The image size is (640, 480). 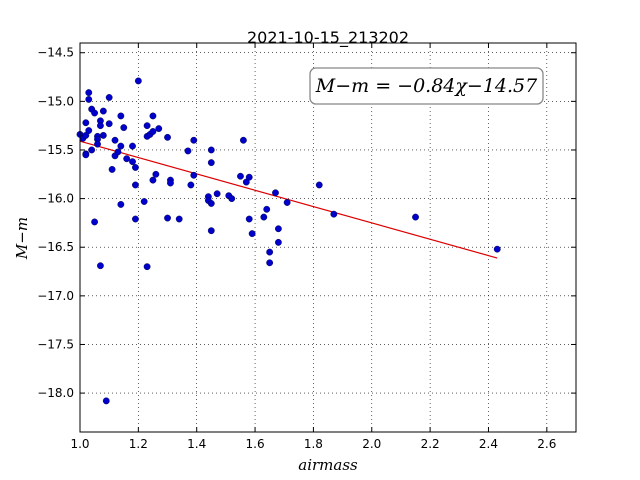 What do you see at coordinates (55, 199) in the screenshot?
I see `y-tick-label: −16.0` at bounding box center [55, 199].